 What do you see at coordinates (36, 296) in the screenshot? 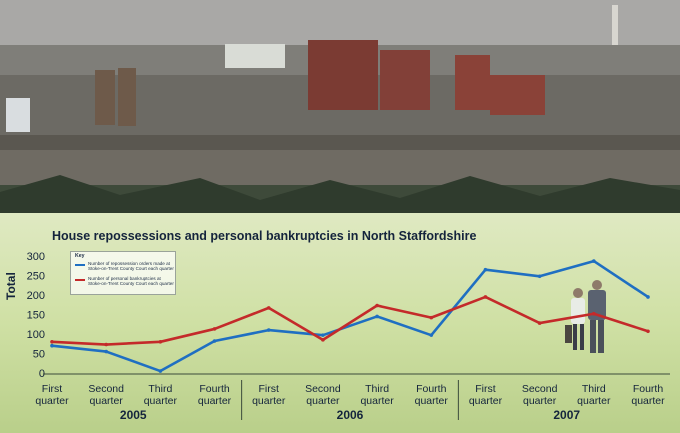
I see `y-tick-label: 200` at bounding box center [36, 296].